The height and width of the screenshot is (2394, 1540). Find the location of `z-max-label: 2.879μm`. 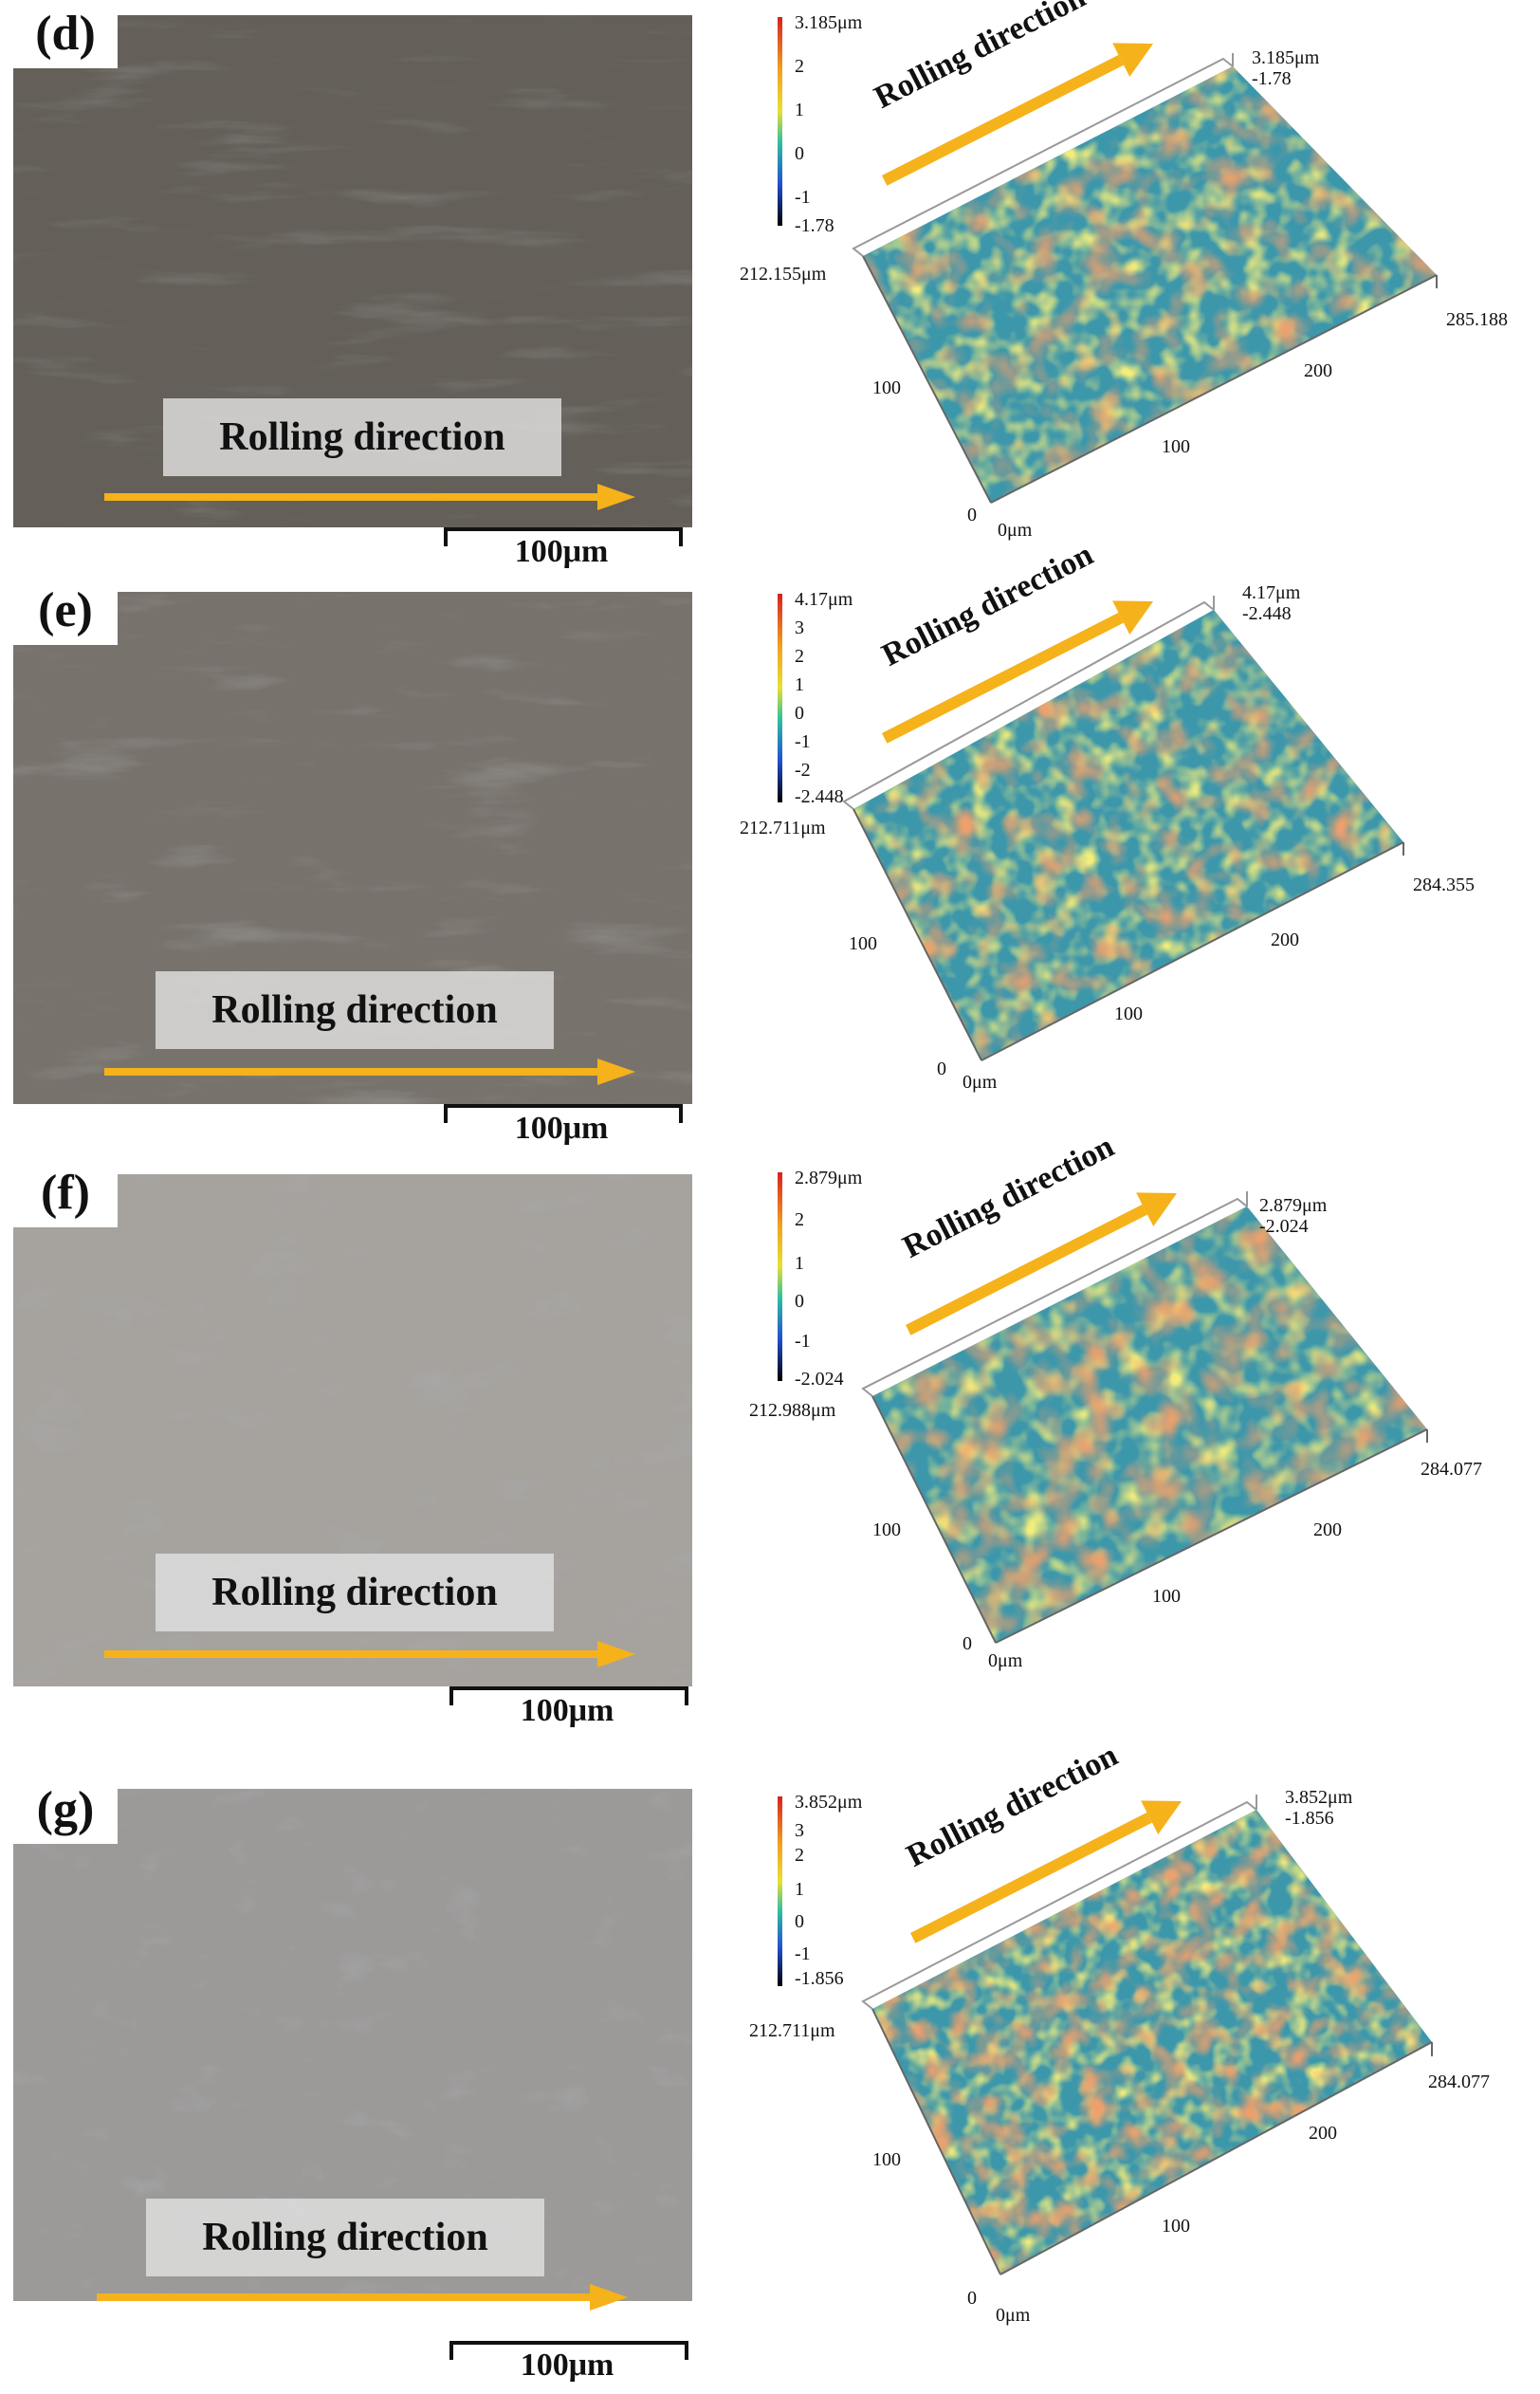

z-max-label: 2.879μm is located at coordinates (1293, 1206).